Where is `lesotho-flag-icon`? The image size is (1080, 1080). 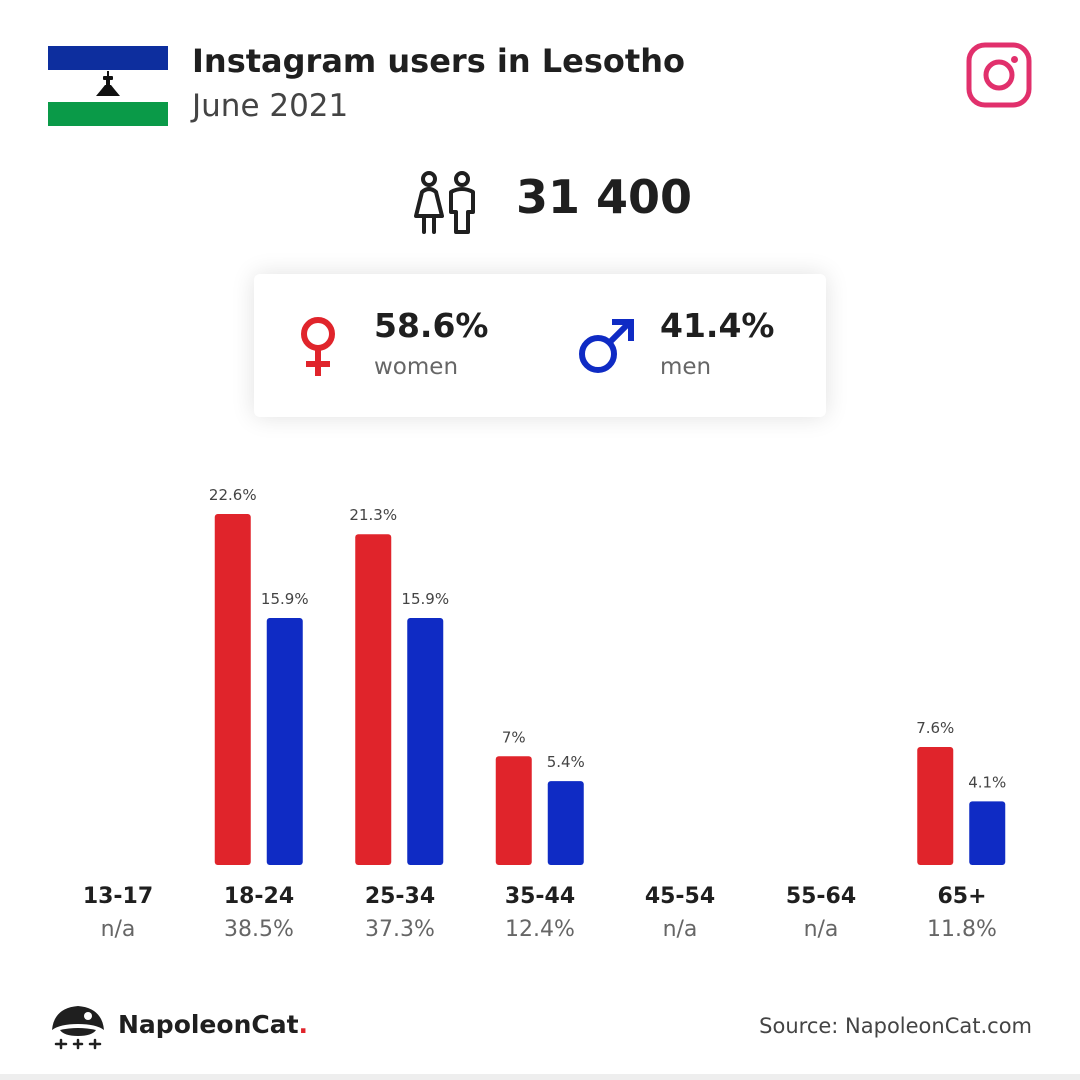 lesotho-flag-icon is located at coordinates (108, 86).